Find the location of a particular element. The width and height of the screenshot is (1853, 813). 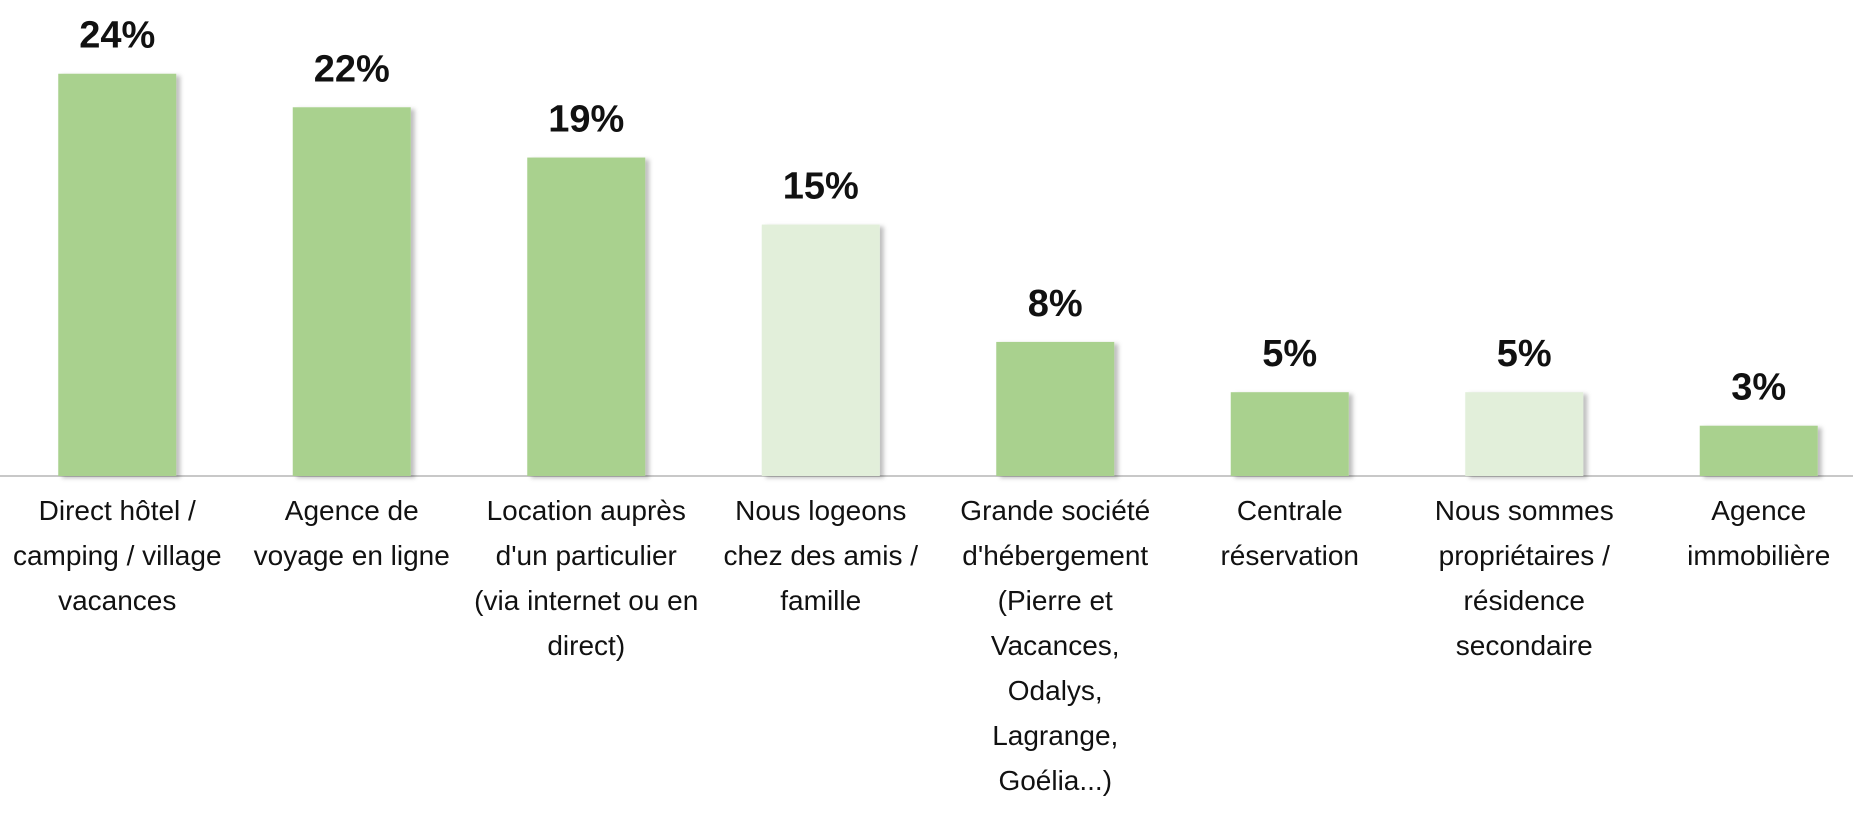

value-label: 15% is located at coordinates (821, 187).